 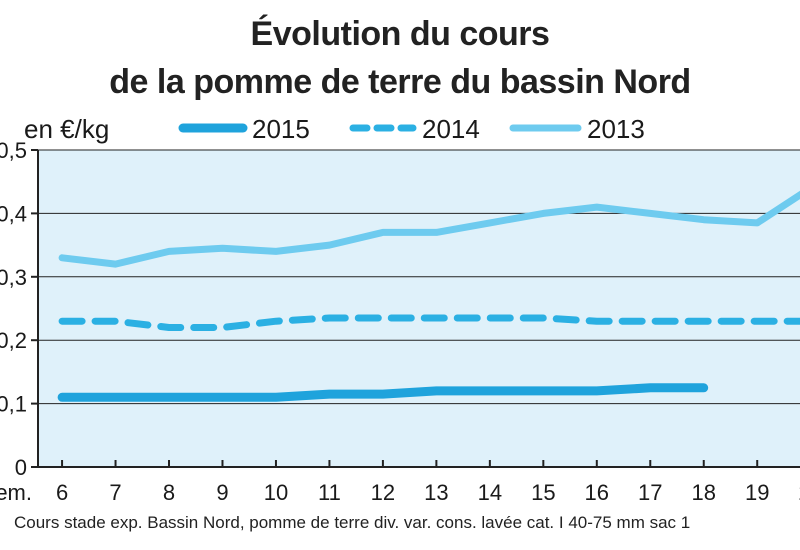 I want to click on chart-title-line-2: de la pomme de terre du bassin Nord, so click(x=400, y=82).